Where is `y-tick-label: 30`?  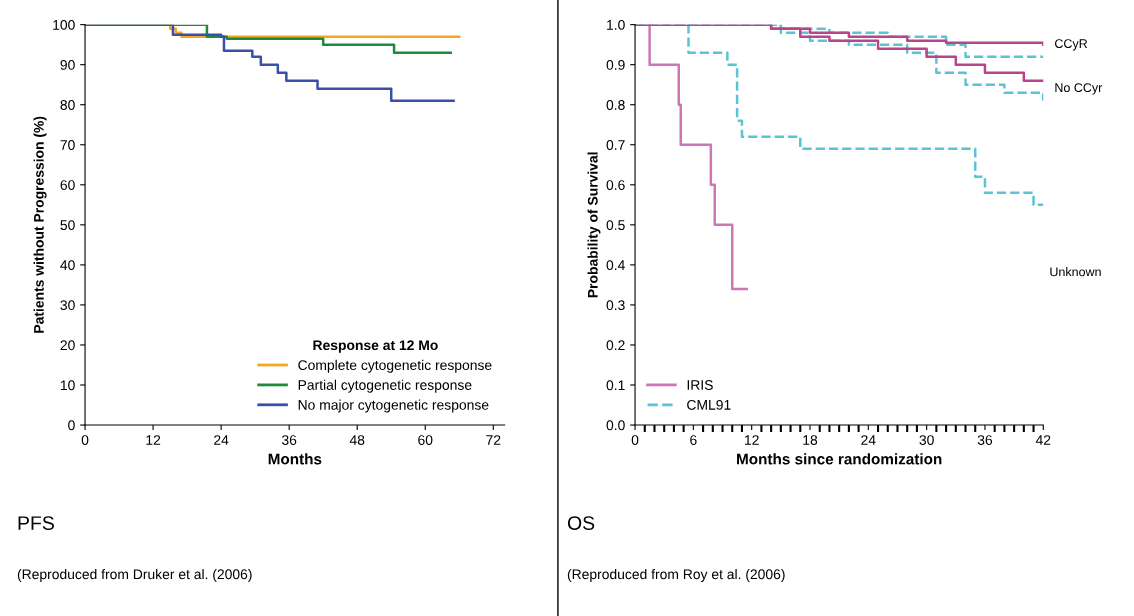 y-tick-label: 30 is located at coordinates (67, 305).